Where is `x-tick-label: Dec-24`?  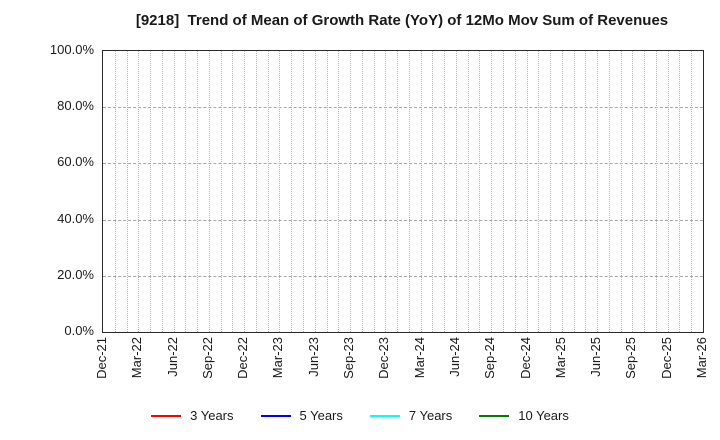 x-tick-label: Dec-24 is located at coordinates (525, 358).